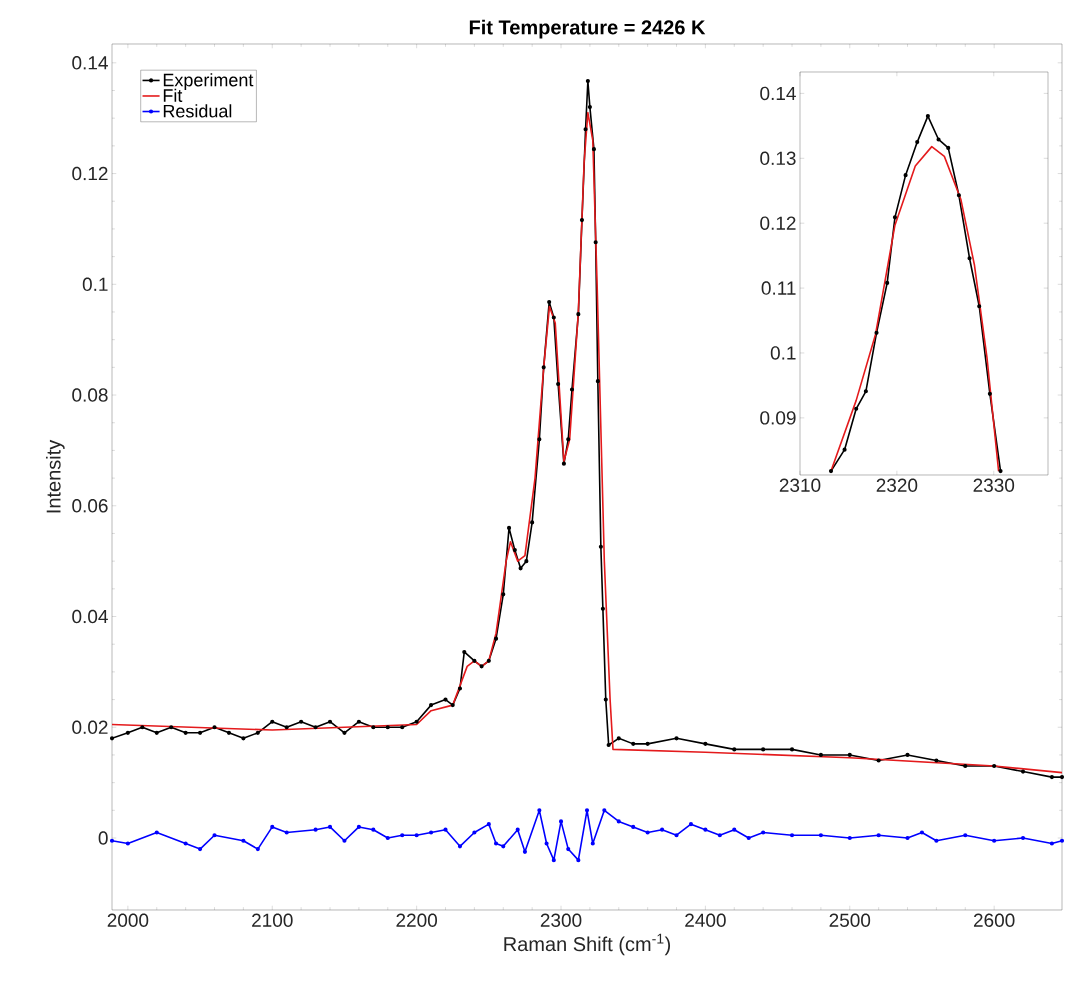 This screenshot has width=1068, height=1001. What do you see at coordinates (90, 727) in the screenshot?
I see `y-tick-label: 0.02` at bounding box center [90, 727].